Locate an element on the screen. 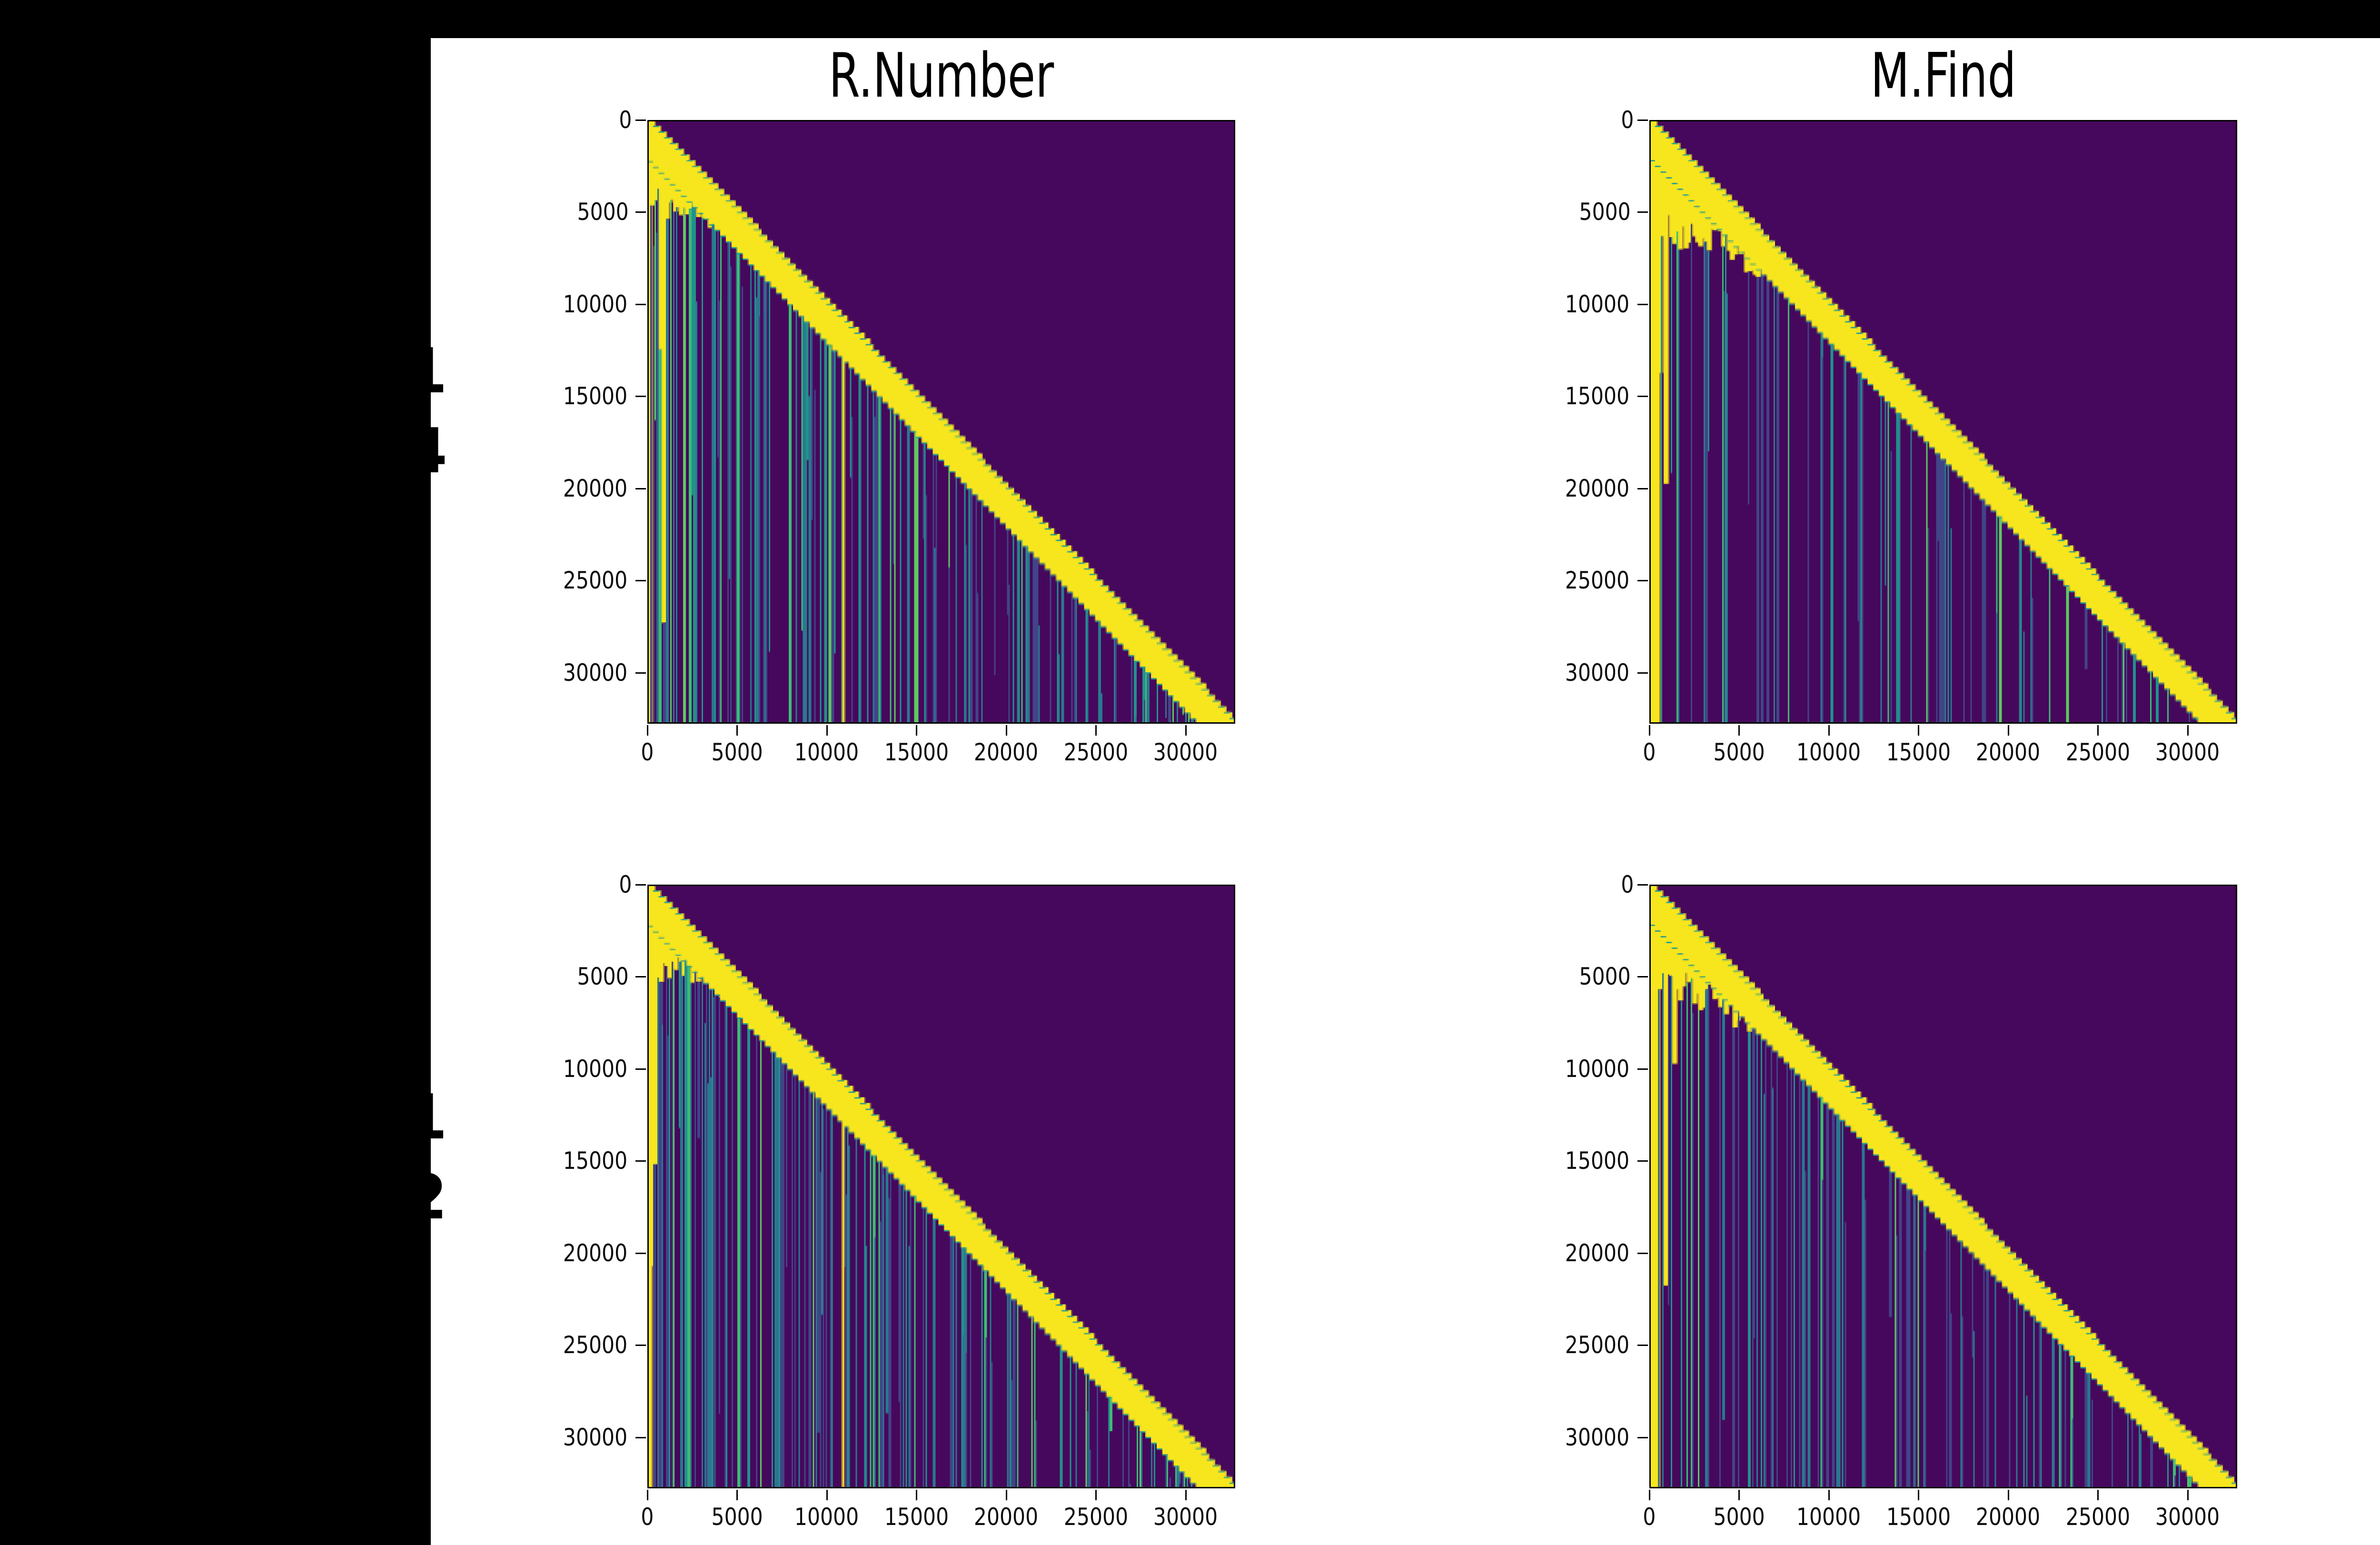 This screenshot has height=1545, width=2380. y-tick-label: 0 is located at coordinates (571, 884).